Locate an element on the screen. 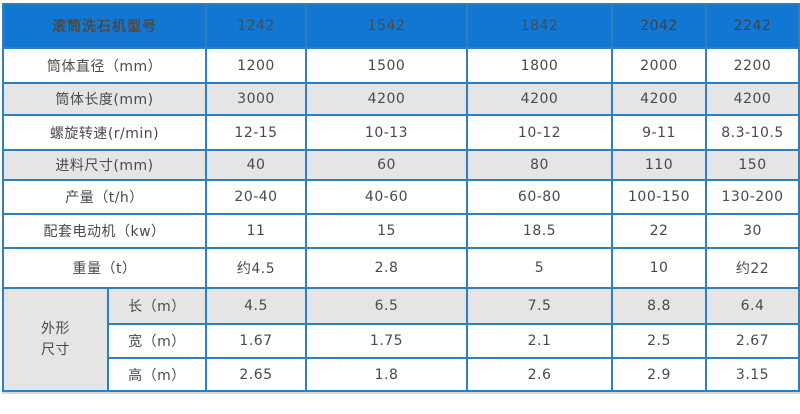 The height and width of the screenshot is (414, 800). spec-value-cell: 约22 is located at coordinates (752, 268).